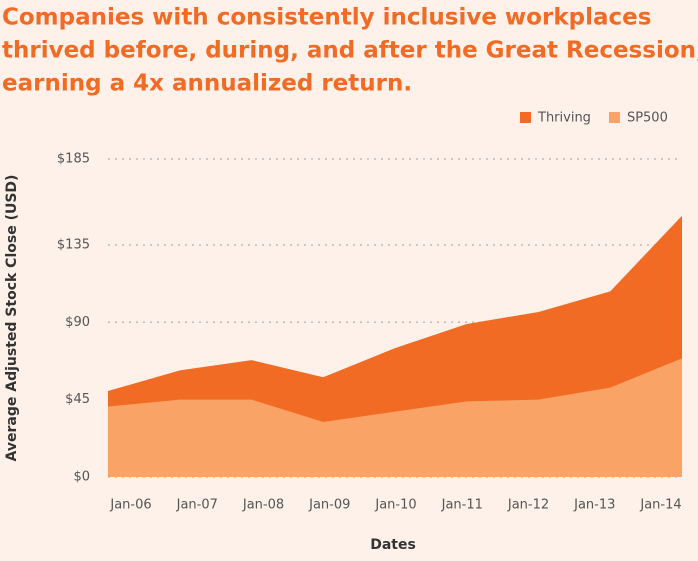 This screenshot has width=698, height=561. I want to click on x-tick-label: Jan-09, so click(329, 505).